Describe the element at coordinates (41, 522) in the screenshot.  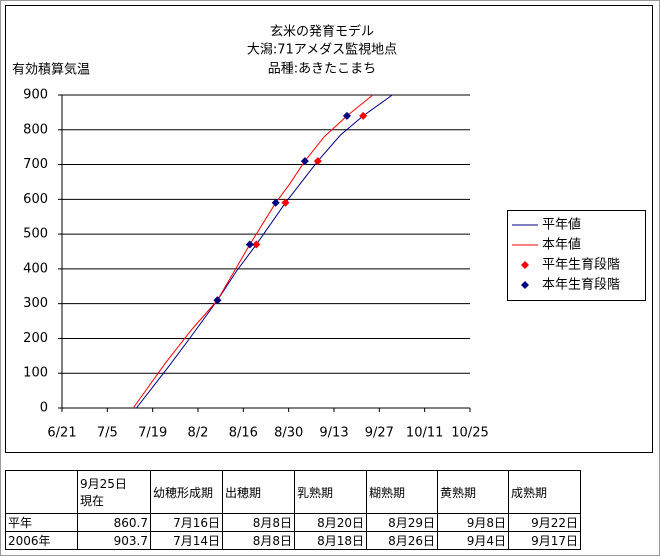
I see `table-cell: 平年` at that location.